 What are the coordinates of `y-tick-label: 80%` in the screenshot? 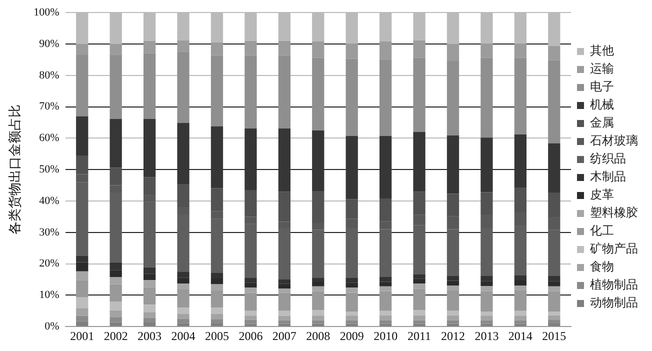 It's located at (49, 75).